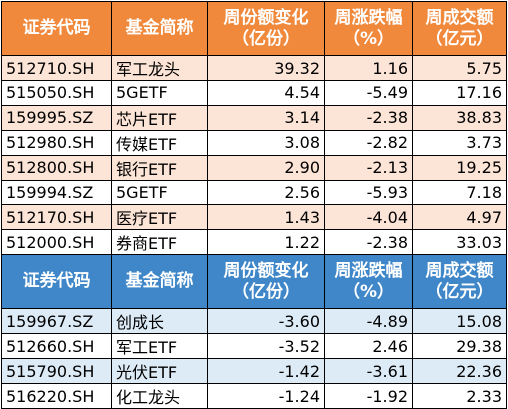 The image size is (508, 409). I want to click on table-row: 512660.SH 军工ETF -3.52 2.46 29.38, so click(254, 346).